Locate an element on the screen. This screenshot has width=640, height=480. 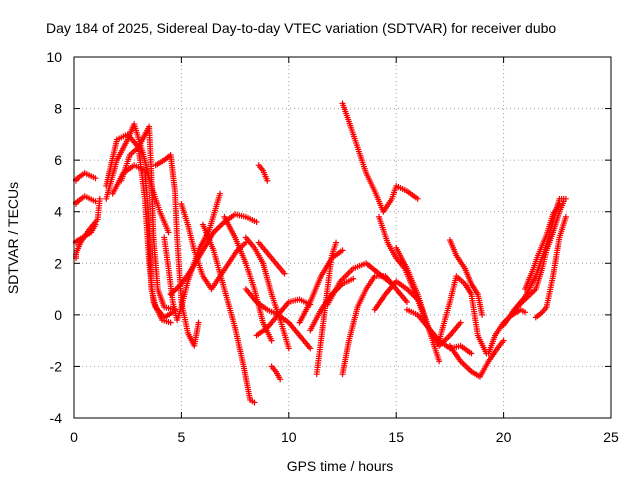
y-tick-label: 8 is located at coordinates (58, 109).